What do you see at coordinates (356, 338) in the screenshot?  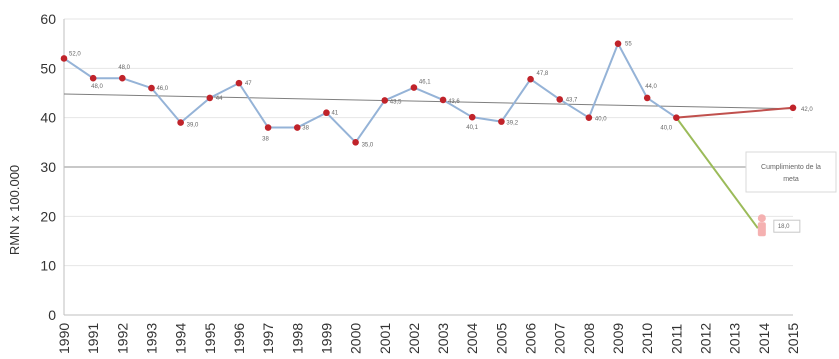 I see `x-tick-label: 2000` at bounding box center [356, 338].